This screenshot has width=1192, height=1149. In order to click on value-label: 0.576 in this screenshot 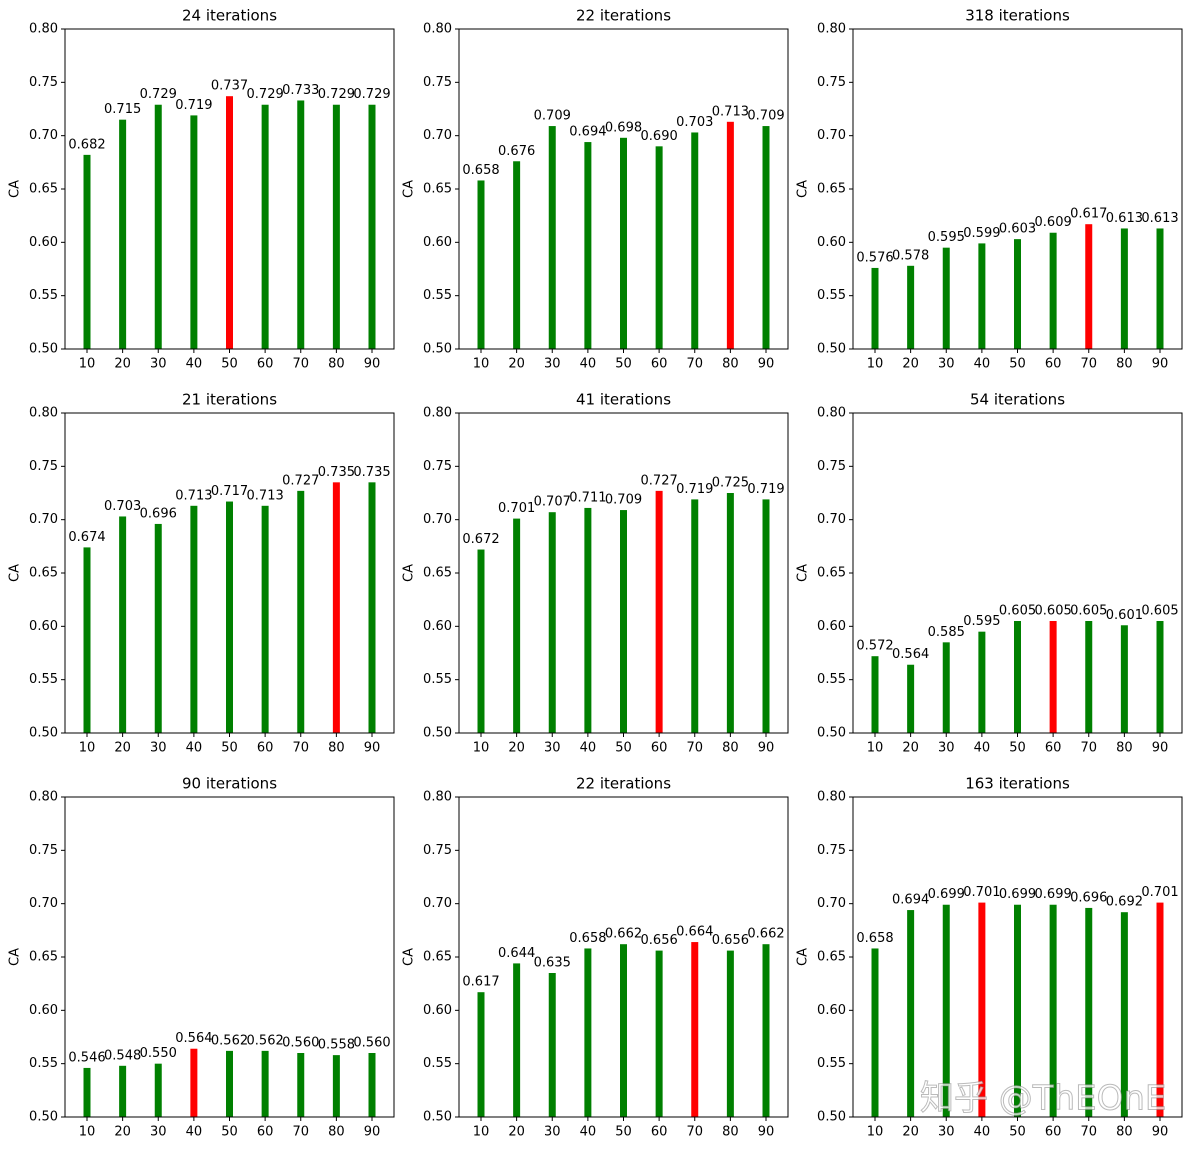, I will do `click(874, 257)`.